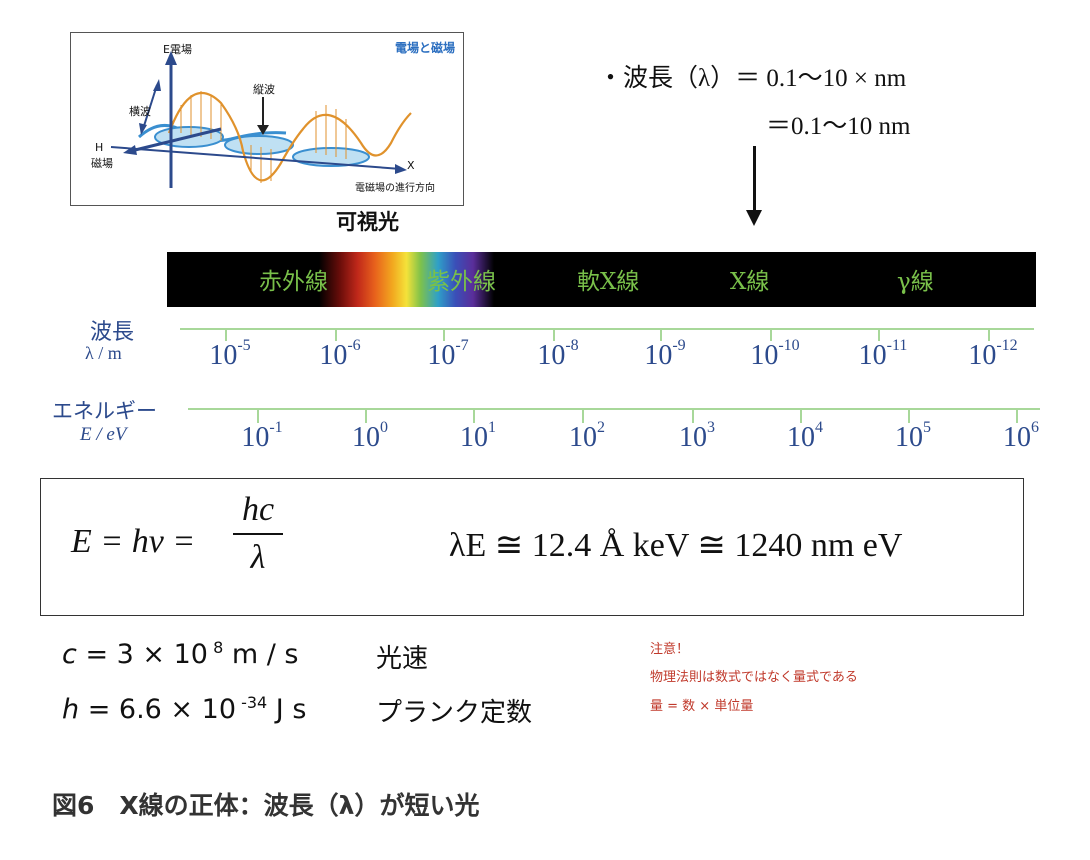 The width and height of the screenshot is (1090, 860). I want to click on energy-tick-label: 101, so click(478, 436).